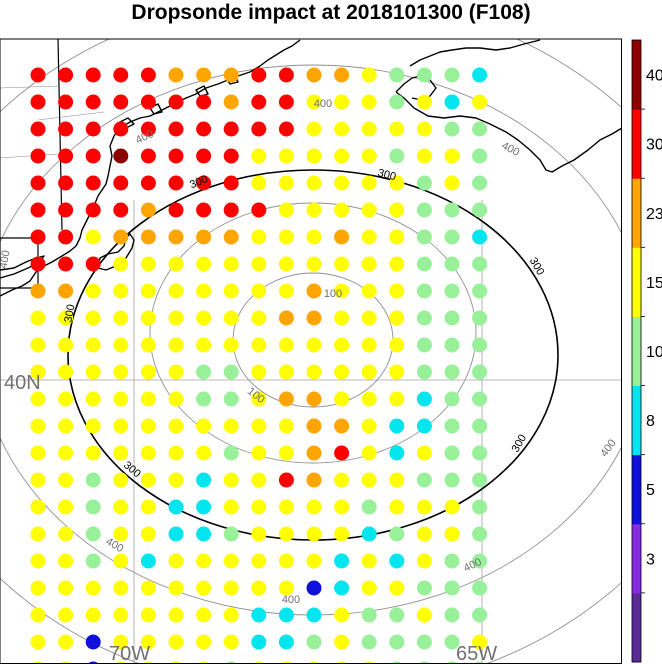  I want to click on lat-label-40n: 40N, so click(22, 383).